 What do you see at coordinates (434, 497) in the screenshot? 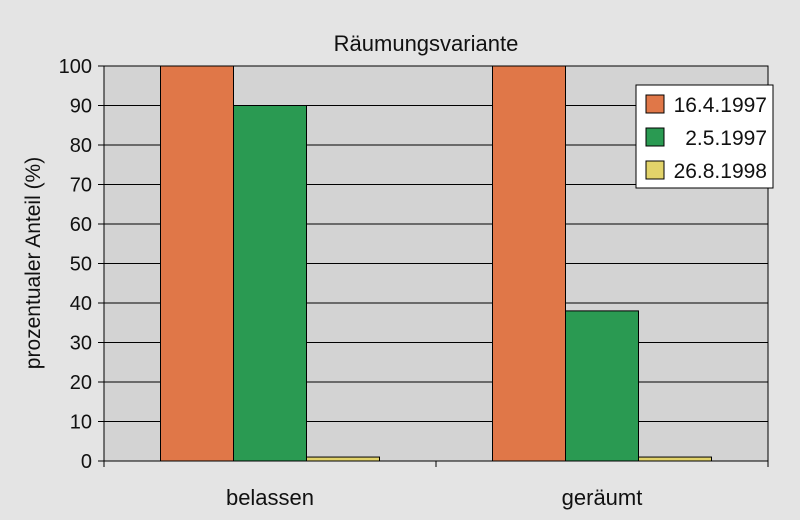
I see `x-category-labels: belassen geräumt` at bounding box center [434, 497].